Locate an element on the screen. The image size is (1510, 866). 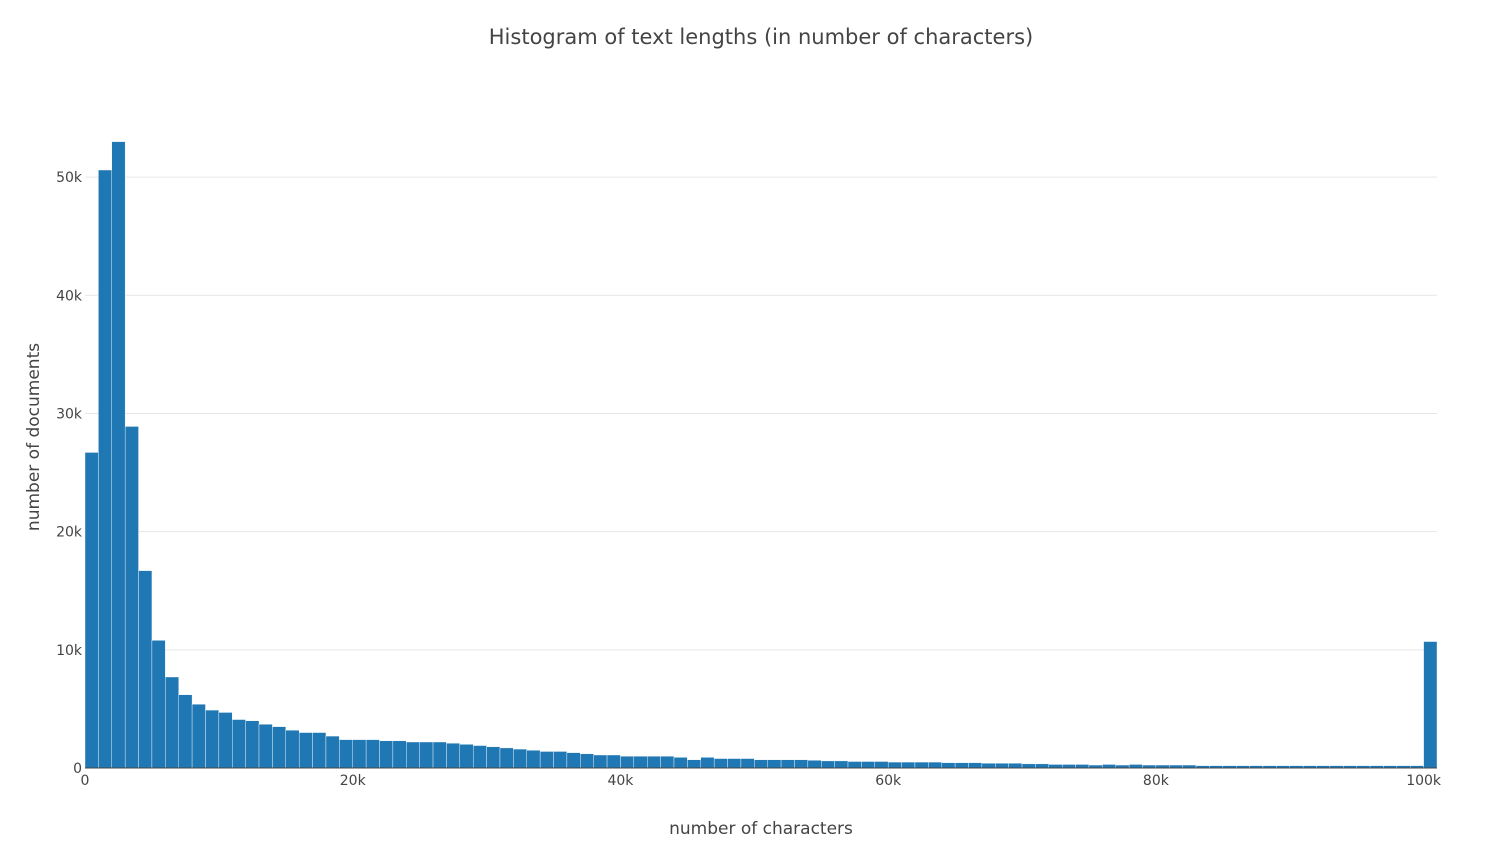
y-tick-label: 30k is located at coordinates (69, 414).